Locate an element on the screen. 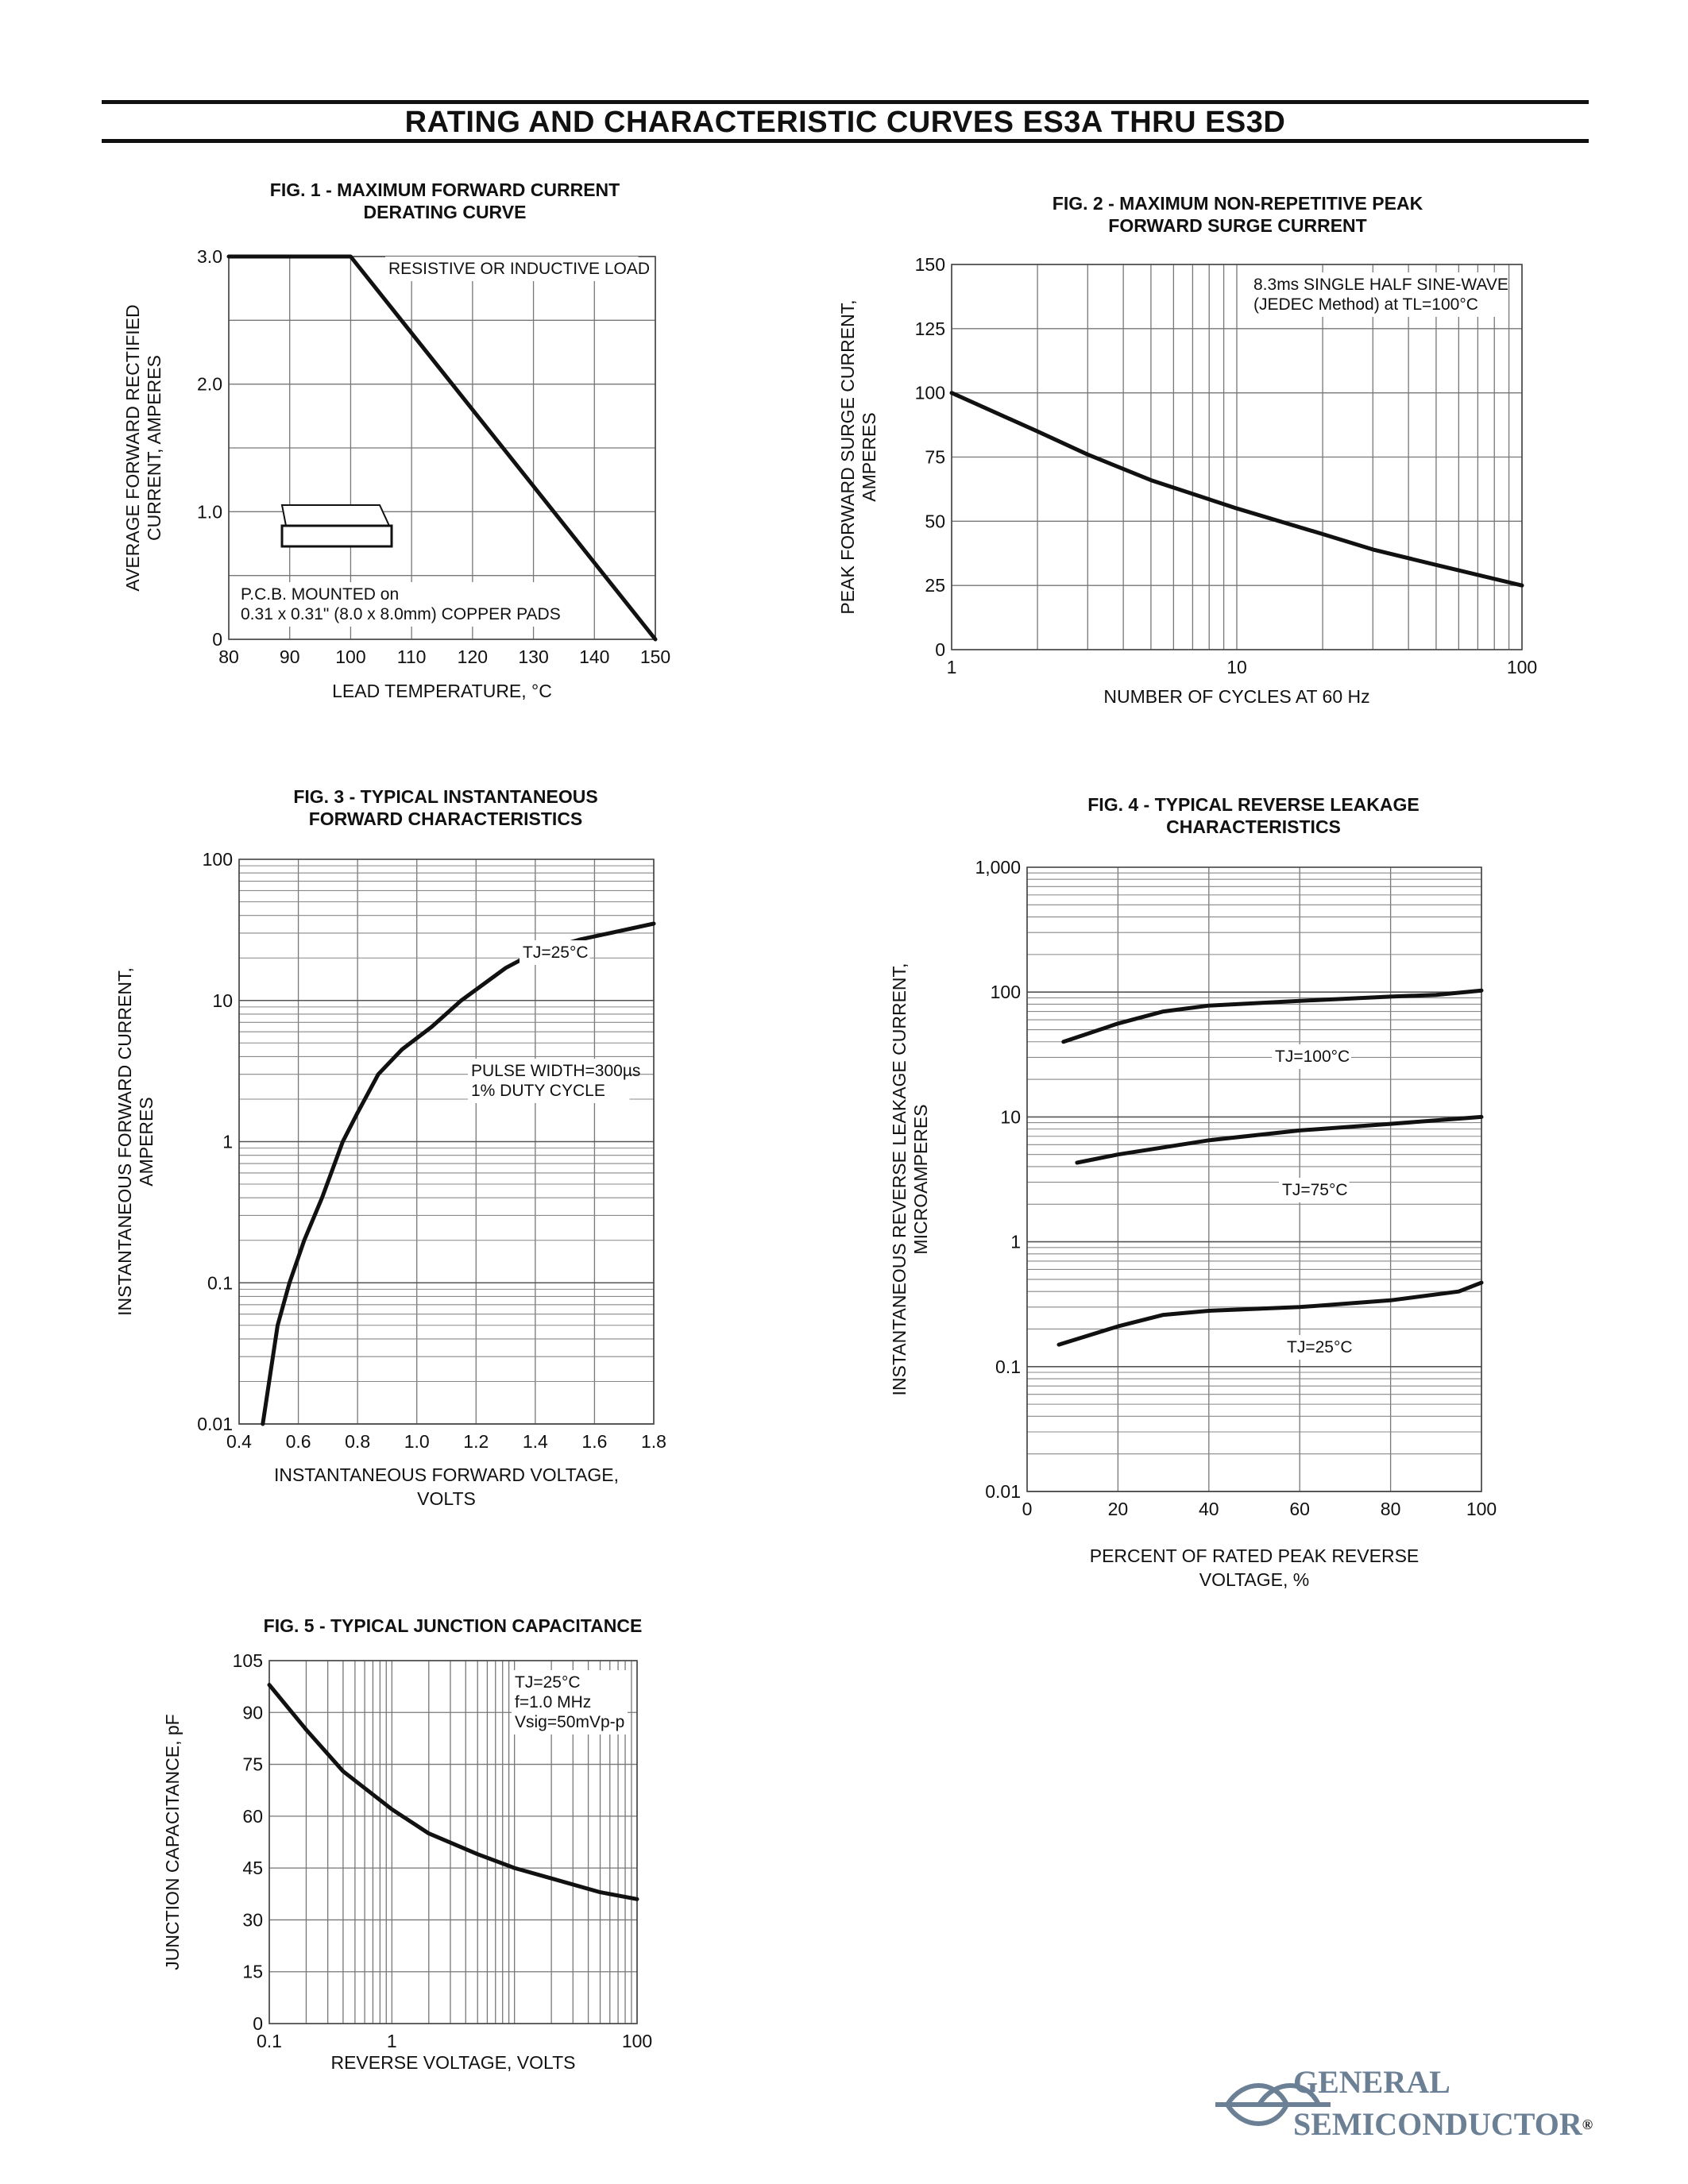 The height and width of the screenshot is (2184, 1688). chart-title: FORWARD CHARACTERISTICS is located at coordinates (446, 819).